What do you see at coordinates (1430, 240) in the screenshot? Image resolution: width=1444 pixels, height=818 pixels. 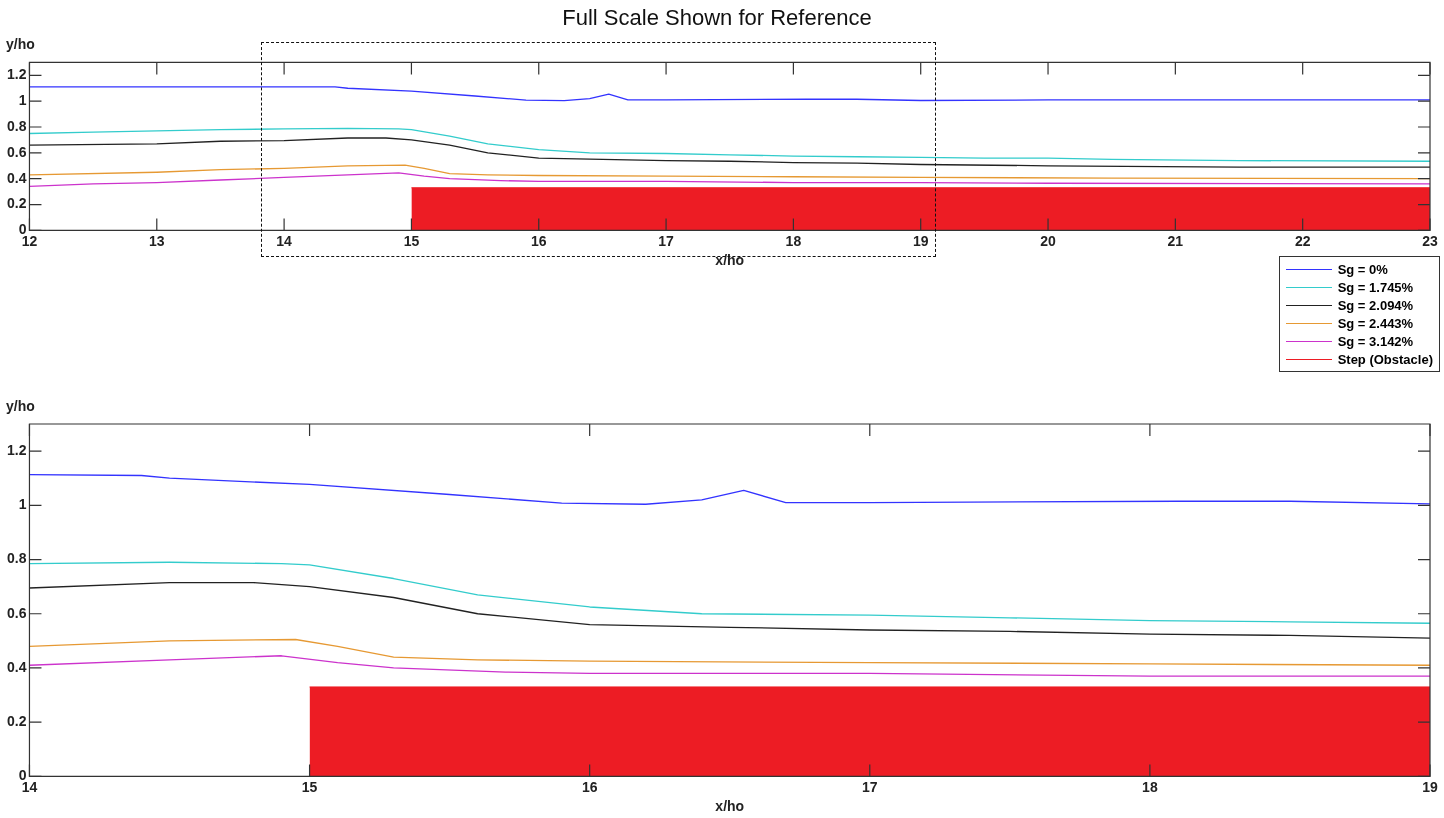 I see `x-tick-label: 23` at bounding box center [1430, 240].